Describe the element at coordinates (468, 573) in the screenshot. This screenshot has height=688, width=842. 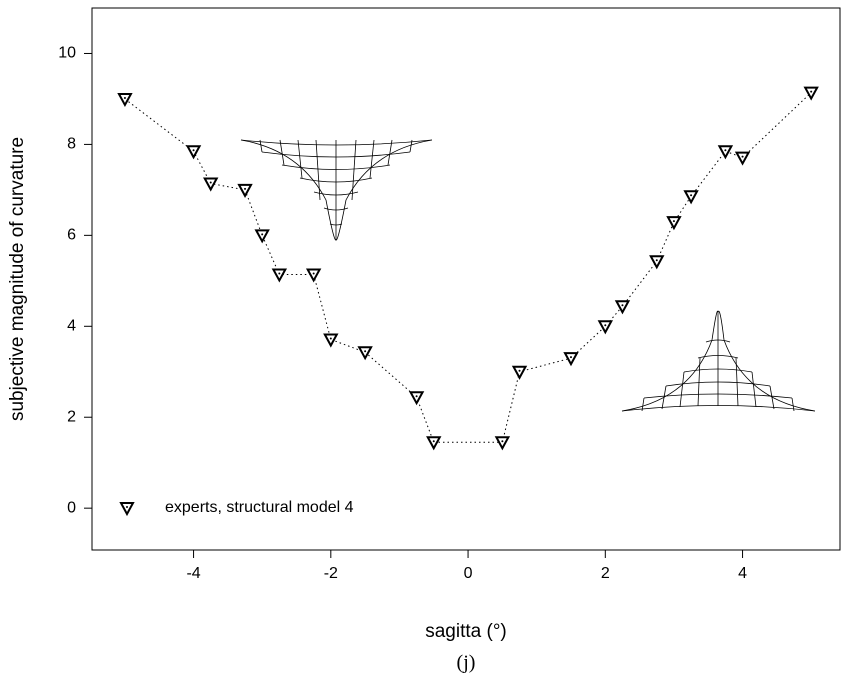
I see `x-tick-label: 0` at that location.